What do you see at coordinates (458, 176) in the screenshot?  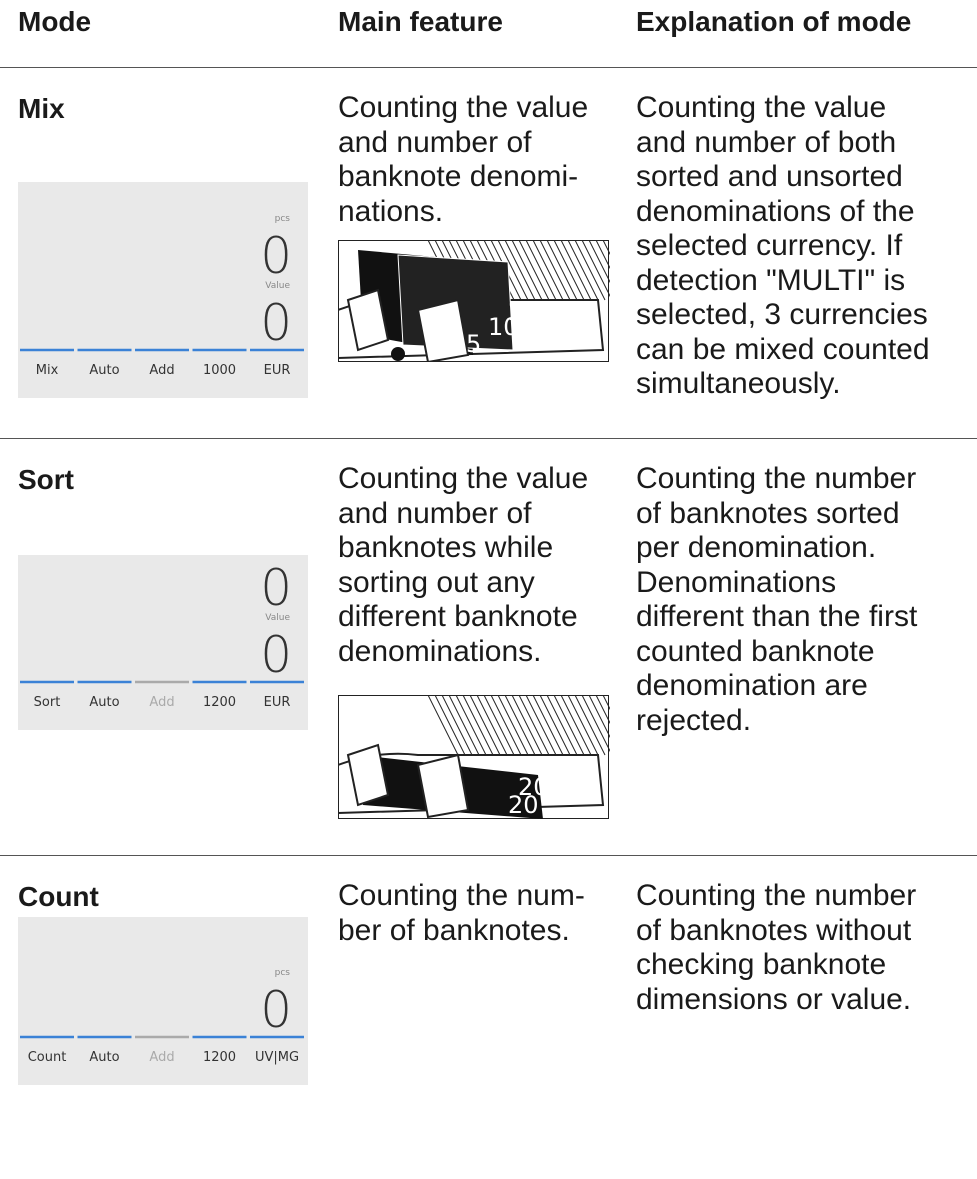 I see `feature-line: banknote denomi-` at bounding box center [458, 176].